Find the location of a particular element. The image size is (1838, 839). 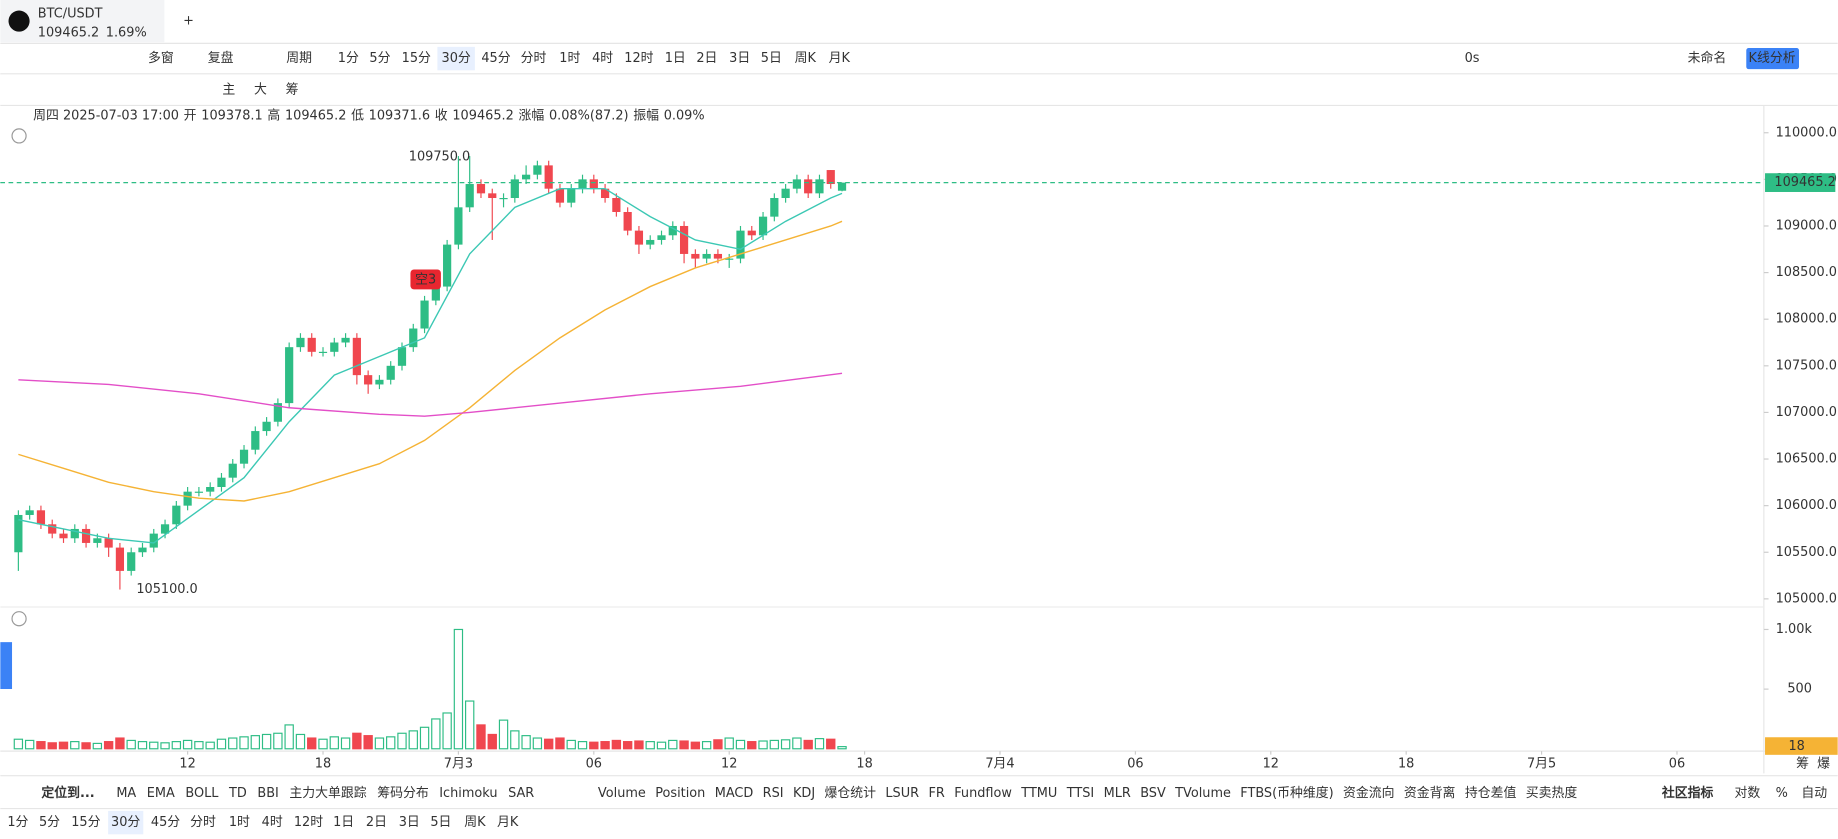

toolbar-button: 复盘 is located at coordinates (221, 58).